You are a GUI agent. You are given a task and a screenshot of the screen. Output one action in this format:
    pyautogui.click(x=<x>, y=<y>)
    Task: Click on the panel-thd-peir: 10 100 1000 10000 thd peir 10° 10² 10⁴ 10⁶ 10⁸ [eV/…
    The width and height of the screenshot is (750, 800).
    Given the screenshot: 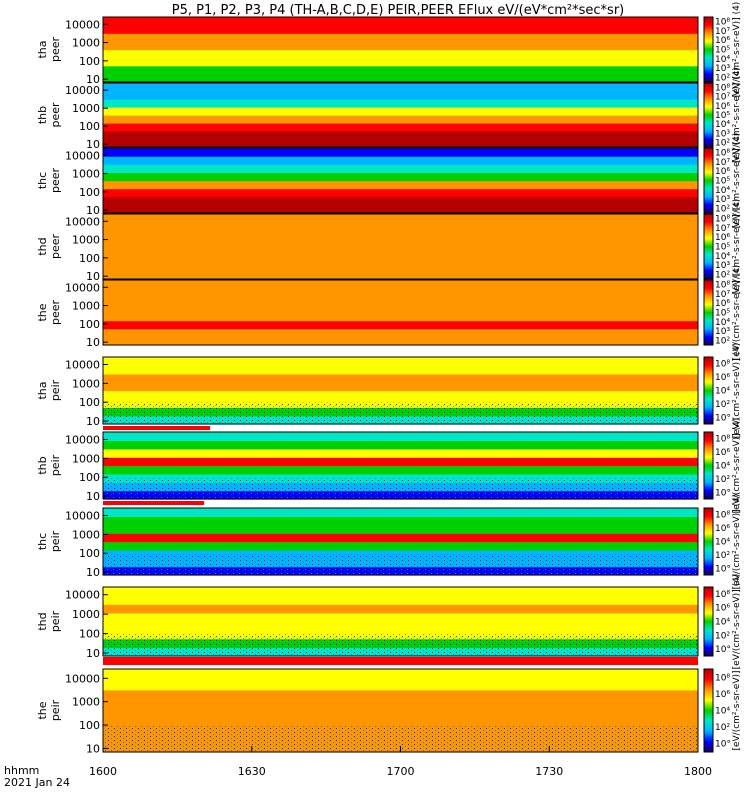 What is the action you would take?
    pyautogui.click(x=389, y=622)
    